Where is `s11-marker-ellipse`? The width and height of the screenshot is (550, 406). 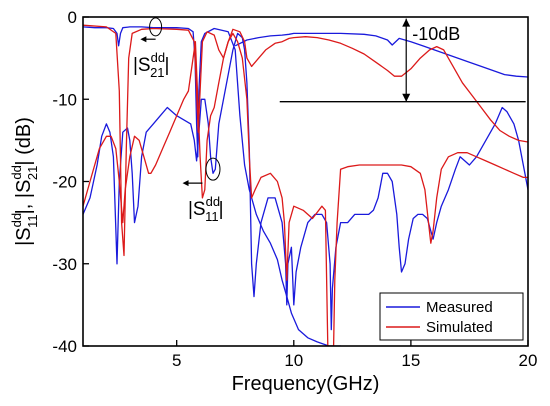
s11-marker-ellipse is located at coordinates (213, 169).